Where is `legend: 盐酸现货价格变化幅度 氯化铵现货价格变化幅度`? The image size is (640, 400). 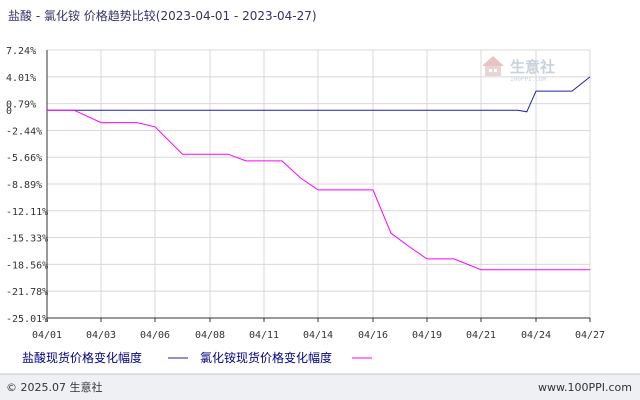
legend: 盐酸现货价格变化幅度 氯化铵现货价格变化幅度 is located at coordinates (197, 357).